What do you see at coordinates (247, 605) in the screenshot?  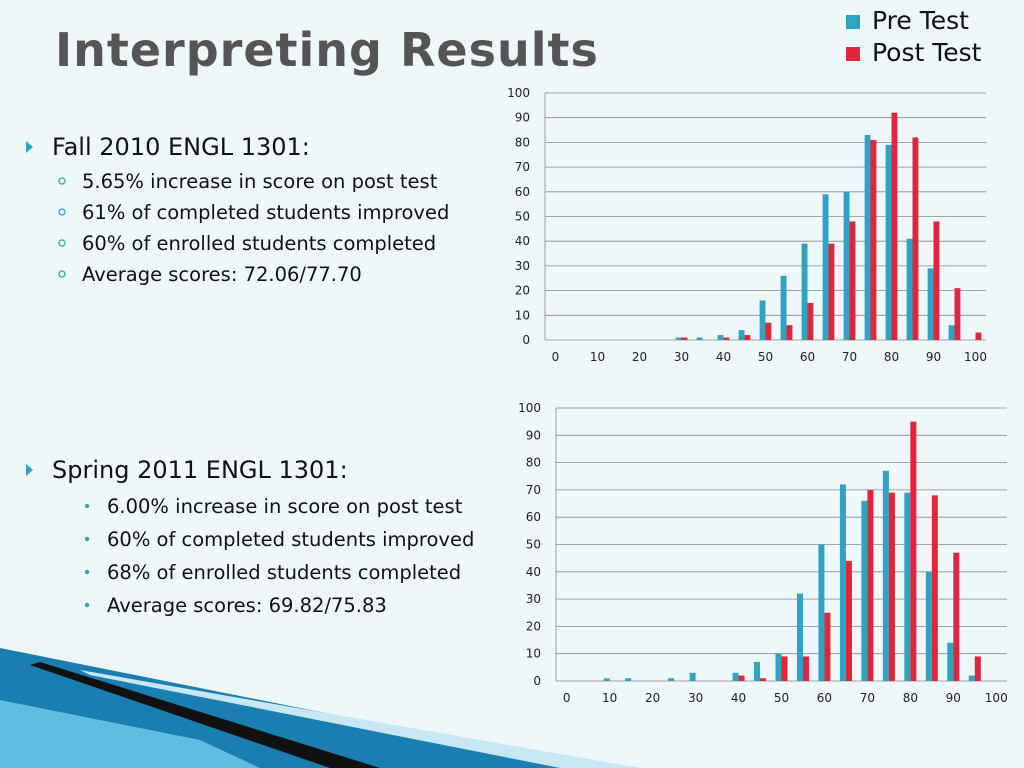 I see `bullet-item: Average scores: 69.82/75.83` at bounding box center [247, 605].